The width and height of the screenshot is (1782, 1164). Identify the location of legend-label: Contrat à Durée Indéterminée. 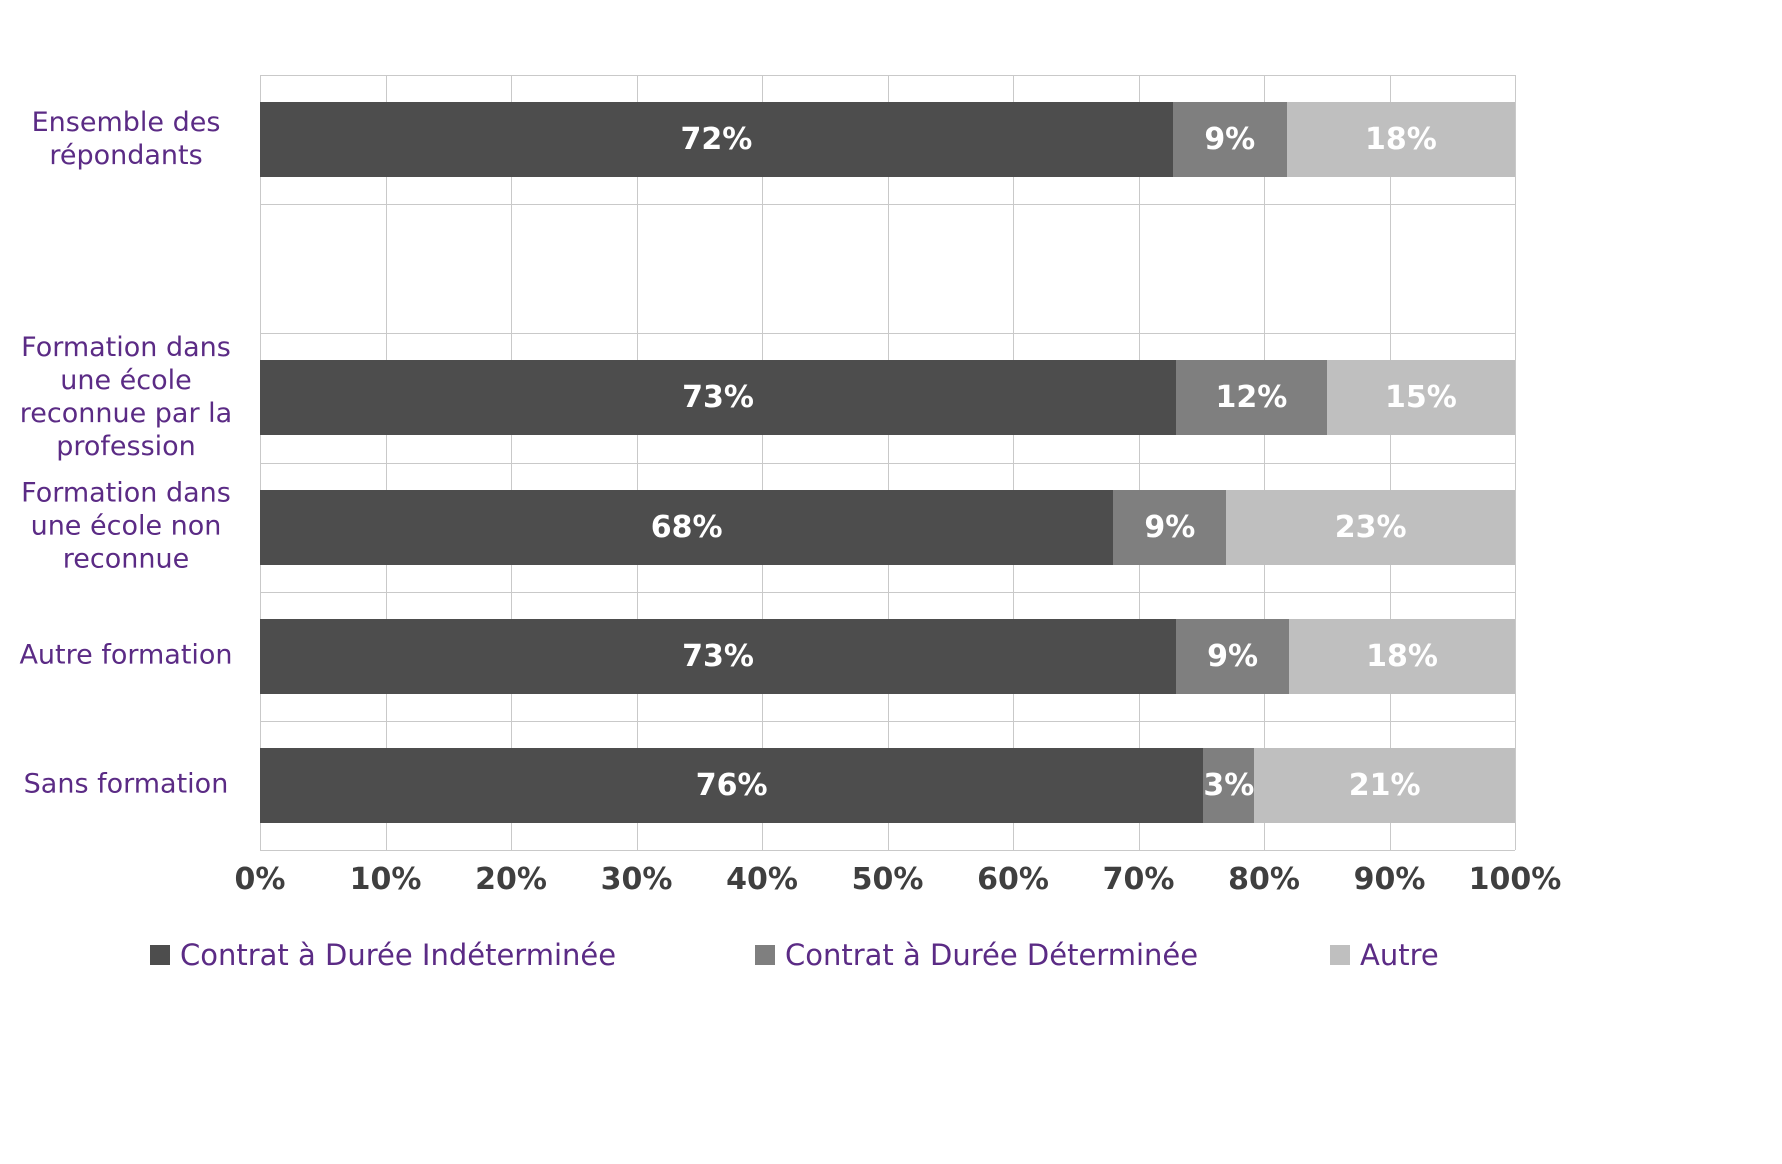
(398, 955).